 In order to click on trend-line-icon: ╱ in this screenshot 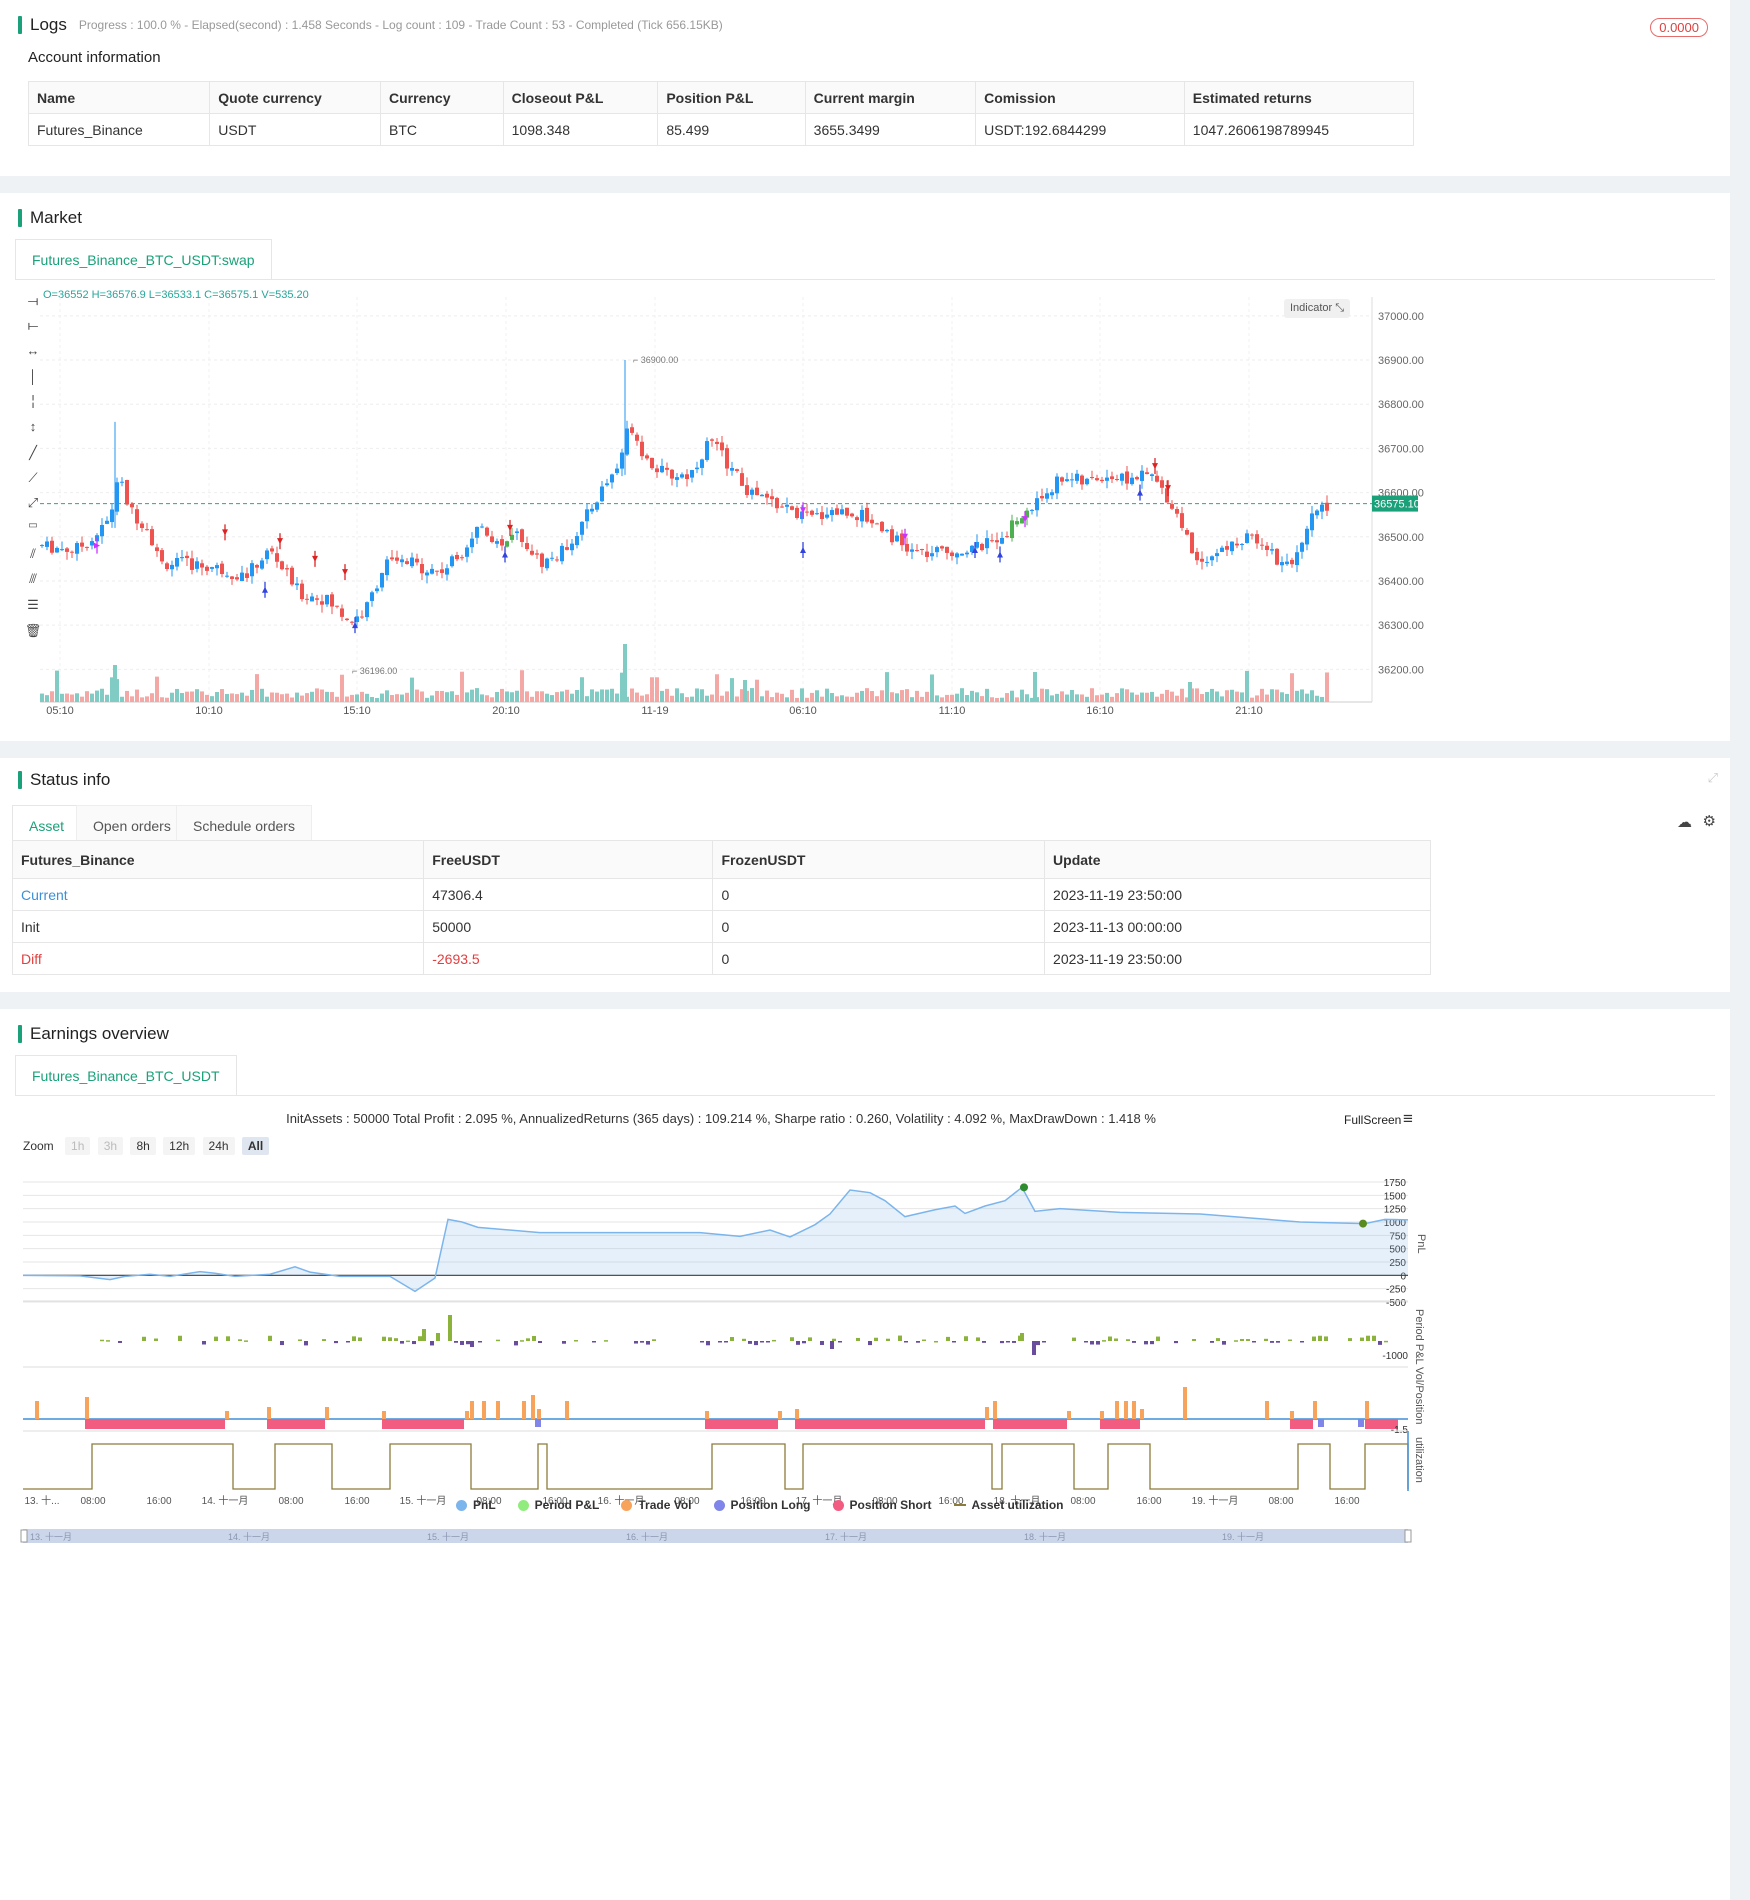, I will do `click(33, 452)`.